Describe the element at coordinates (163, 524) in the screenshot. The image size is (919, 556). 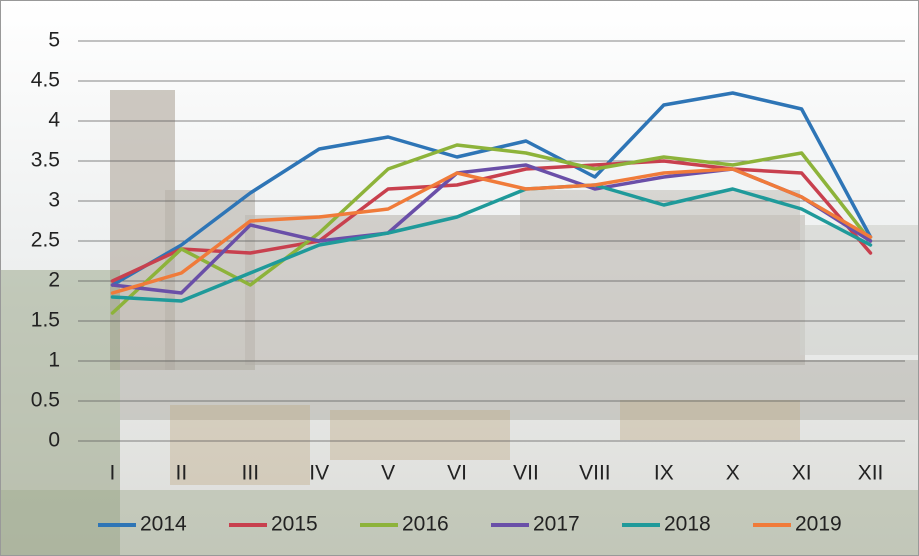
I see `legend-label: 2014` at that location.